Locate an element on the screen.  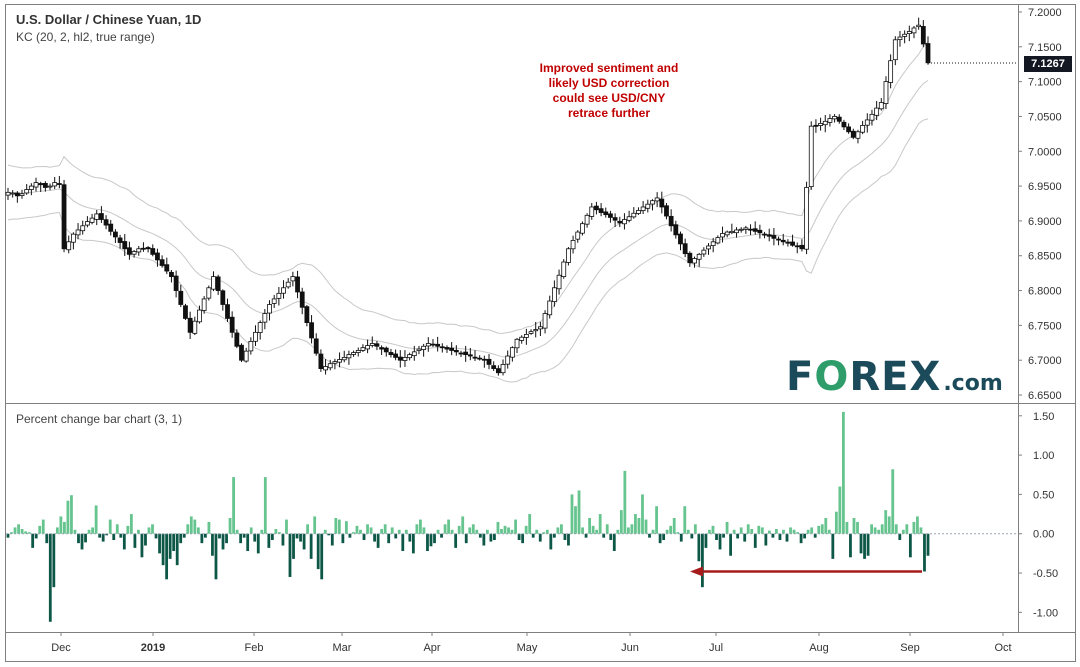
lower-panel-title: Percent change bar chart (3, 1) is located at coordinates (99, 419).